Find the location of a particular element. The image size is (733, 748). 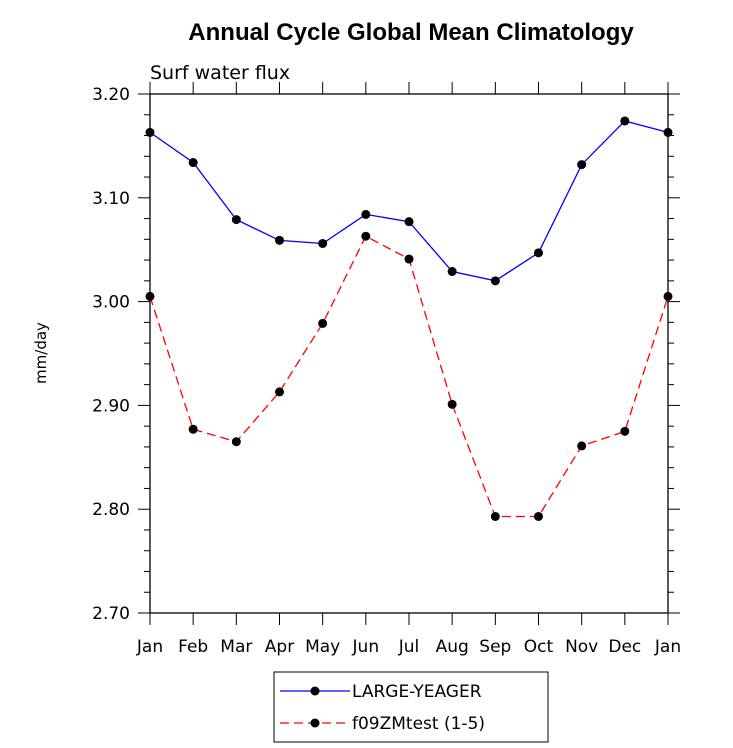

y-tick-label: 2.70 is located at coordinates (111, 614).